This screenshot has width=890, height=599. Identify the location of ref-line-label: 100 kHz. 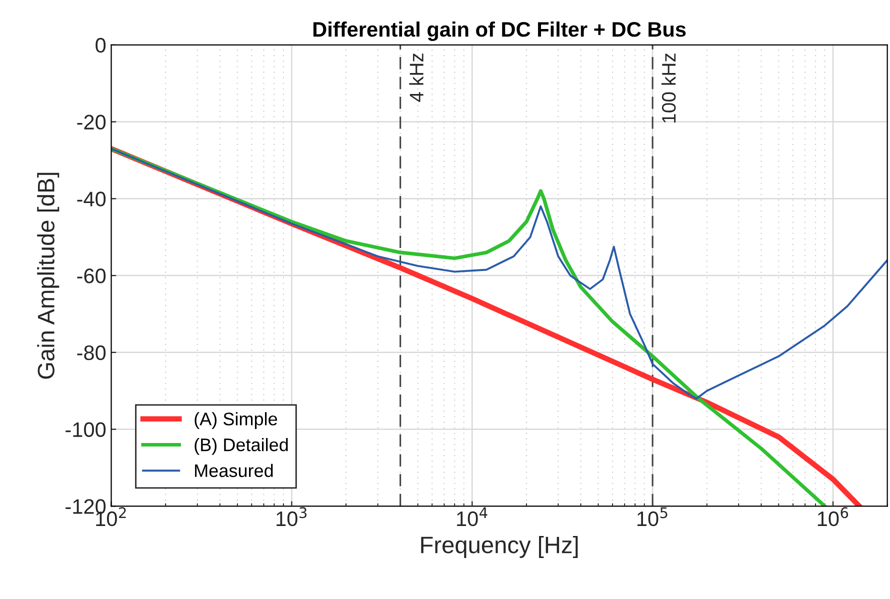
(668, 88).